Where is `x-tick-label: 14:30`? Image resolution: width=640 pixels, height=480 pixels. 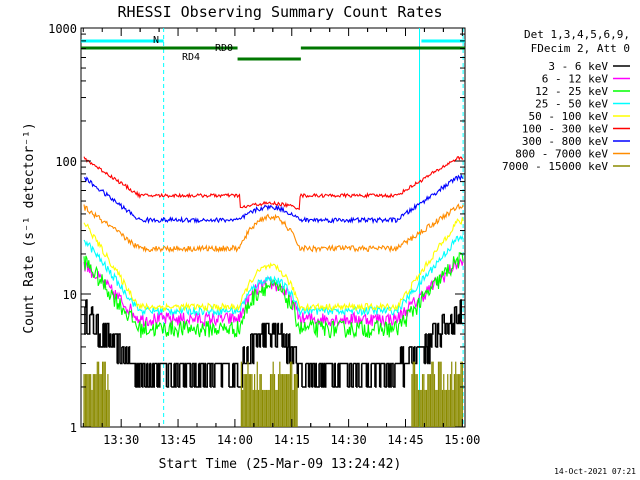
x-tick-label: 14:30 is located at coordinates (349, 440).